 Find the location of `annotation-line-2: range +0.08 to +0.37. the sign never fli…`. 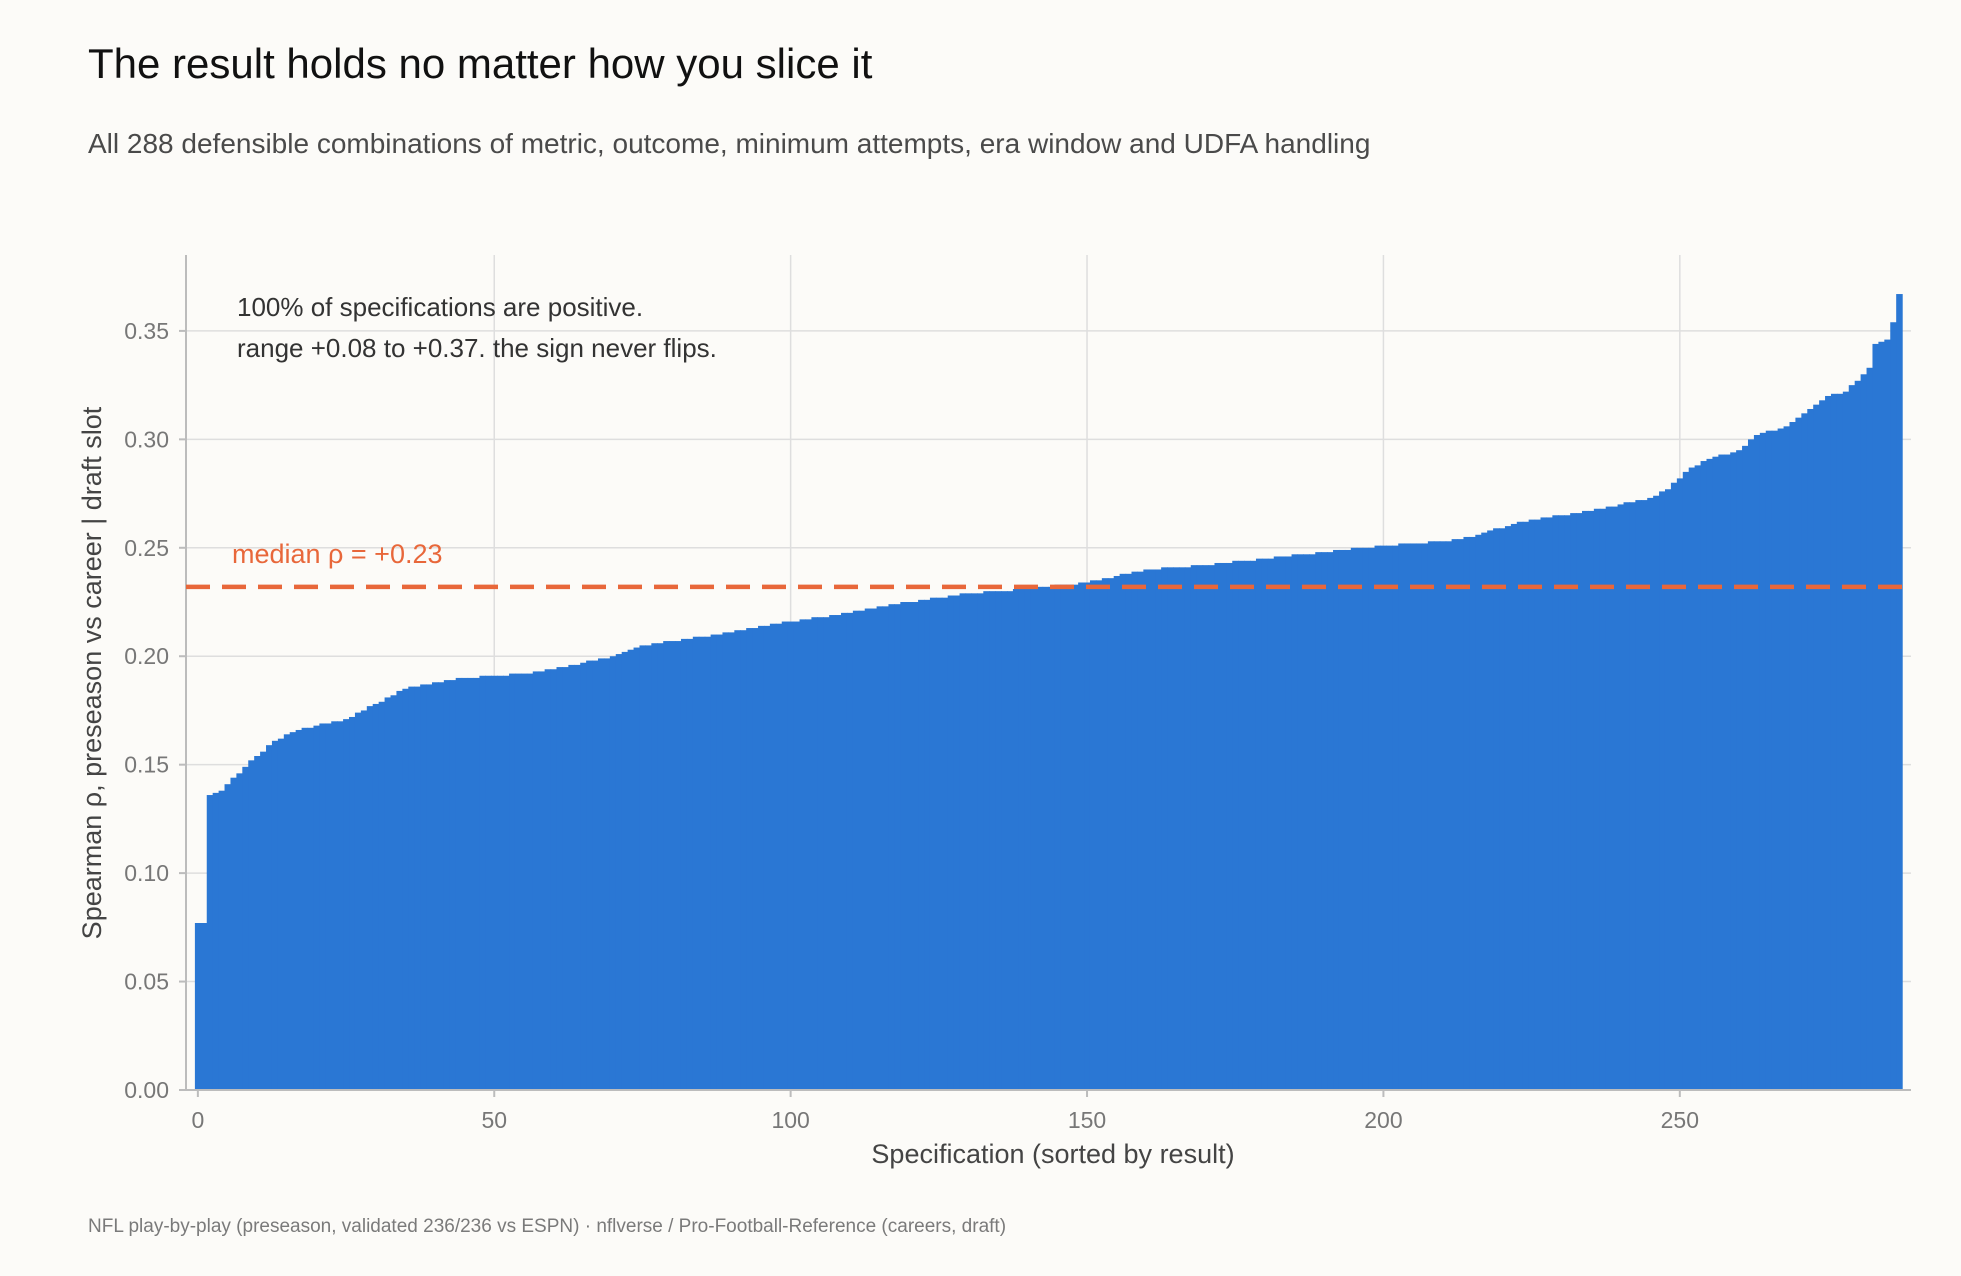

annotation-line-2: range +0.08 to +0.37. the sign never fli… is located at coordinates (477, 348).